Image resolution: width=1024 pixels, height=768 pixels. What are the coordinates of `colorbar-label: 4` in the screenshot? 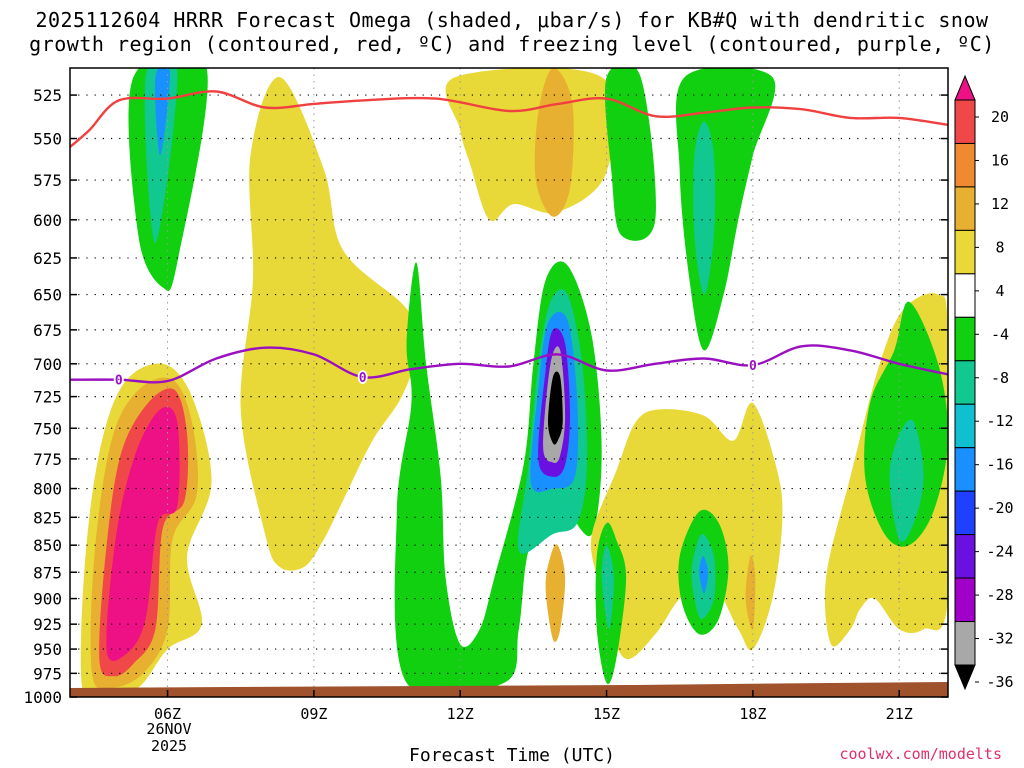 It's located at (999, 291).